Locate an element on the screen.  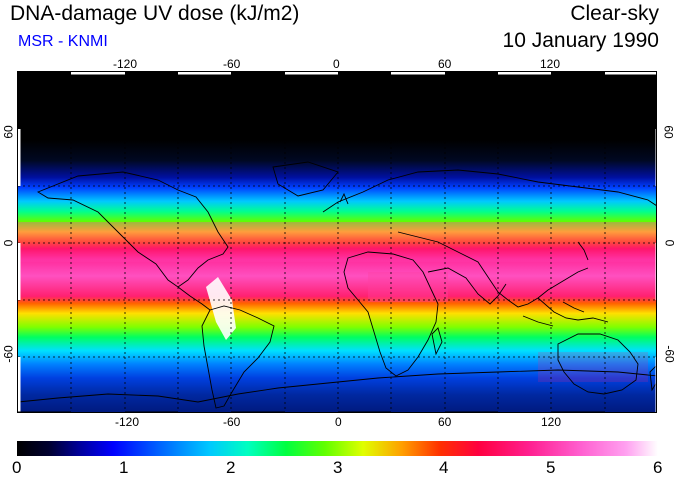
sky-condition-label: Clear-sky is located at coordinates (614, 13).